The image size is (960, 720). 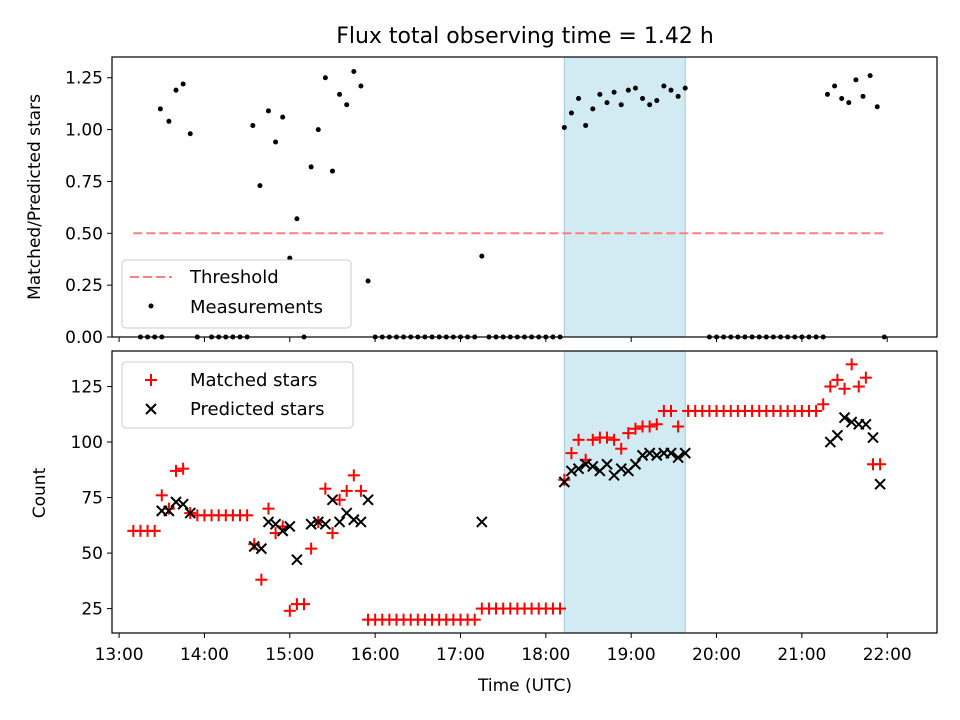 I want to click on y-tick-label: 1.25, so click(x=84, y=79).